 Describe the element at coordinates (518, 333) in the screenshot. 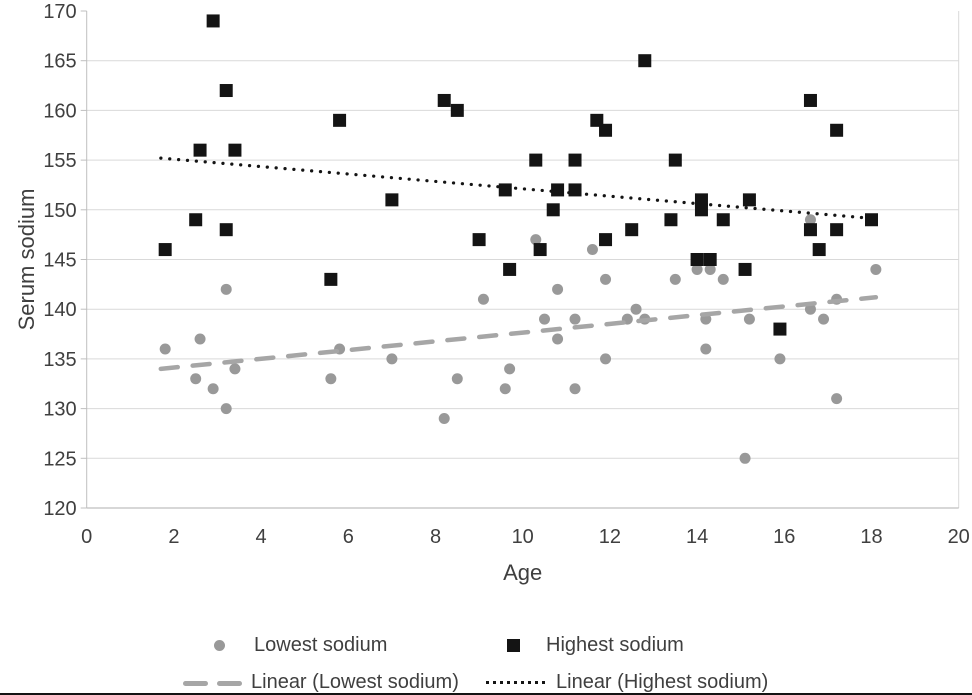

I see `trendline-lowest` at that location.